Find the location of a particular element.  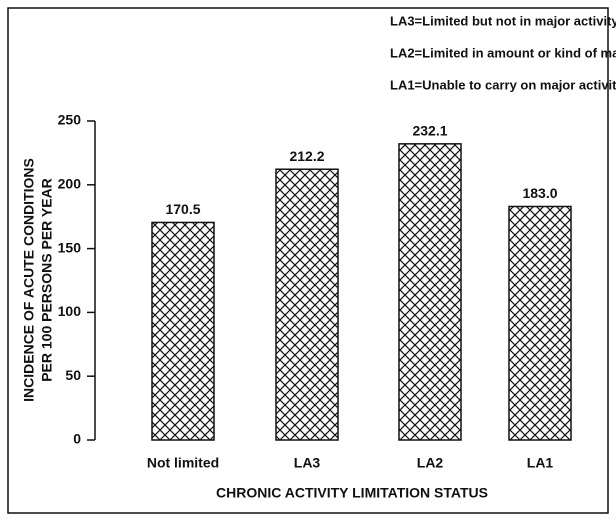

y-axis-label: INCIDENCE OF ACUTE CONDITIONS is located at coordinates (29, 280).